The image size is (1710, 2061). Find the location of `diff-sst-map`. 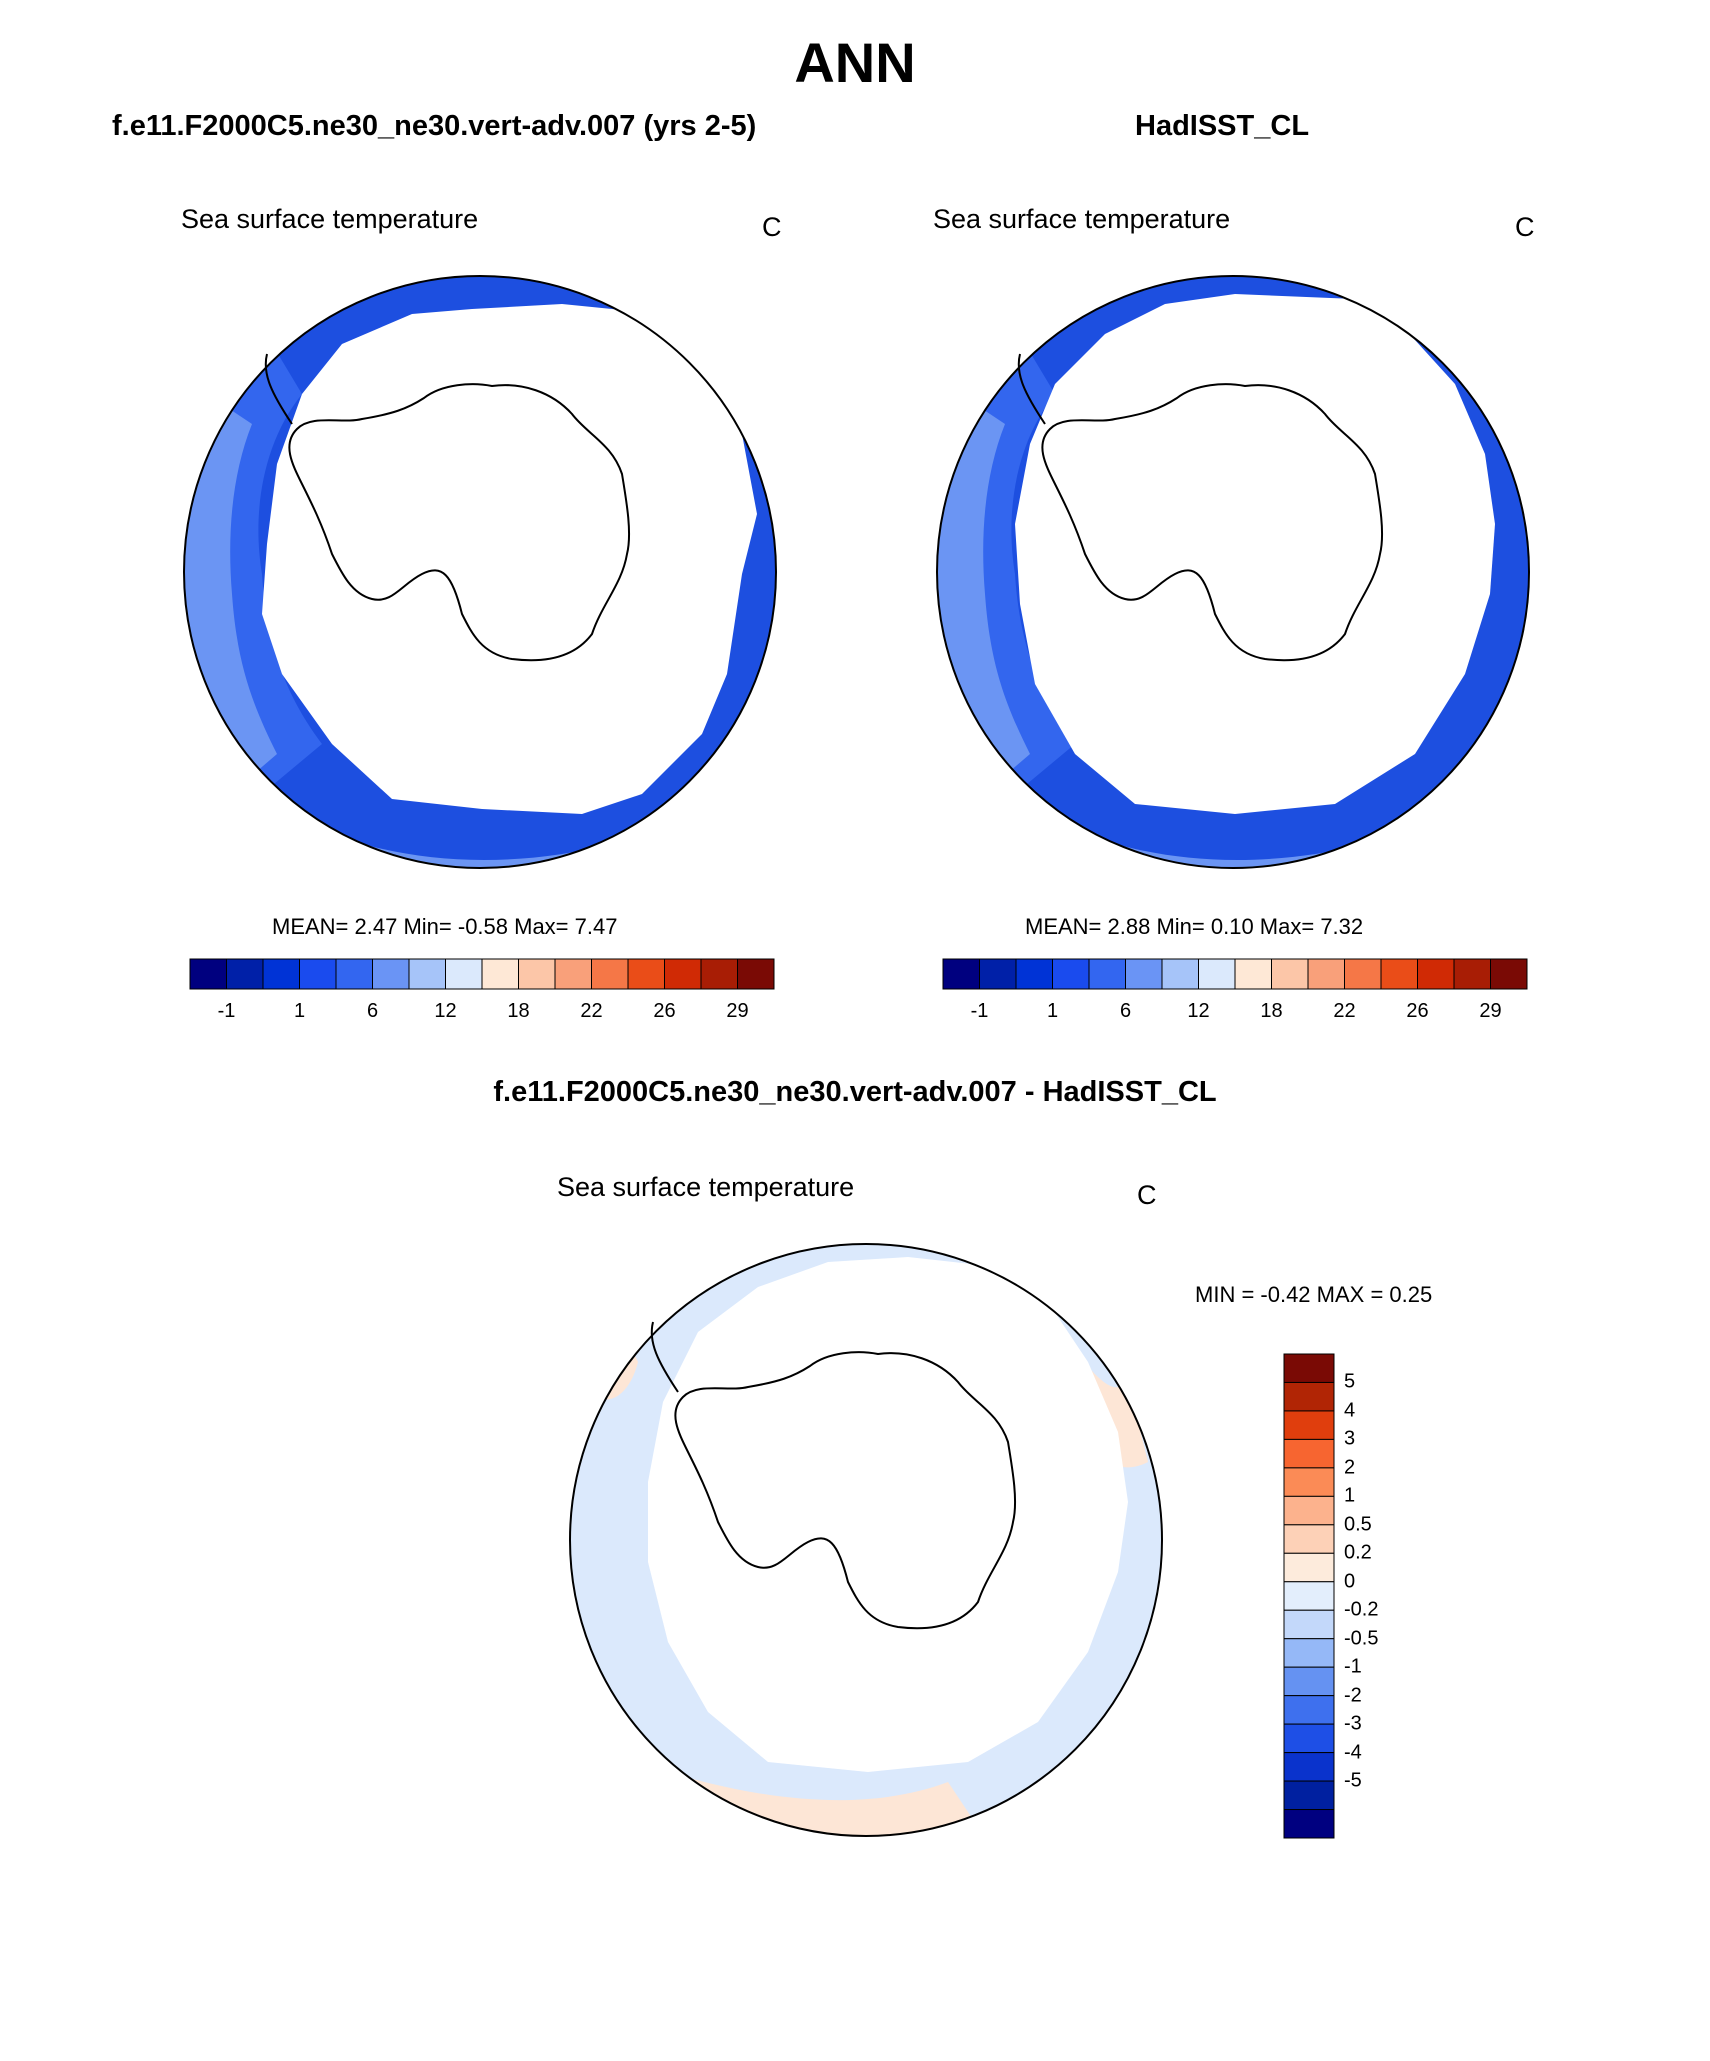

diff-sst-map is located at coordinates (866, 1540).